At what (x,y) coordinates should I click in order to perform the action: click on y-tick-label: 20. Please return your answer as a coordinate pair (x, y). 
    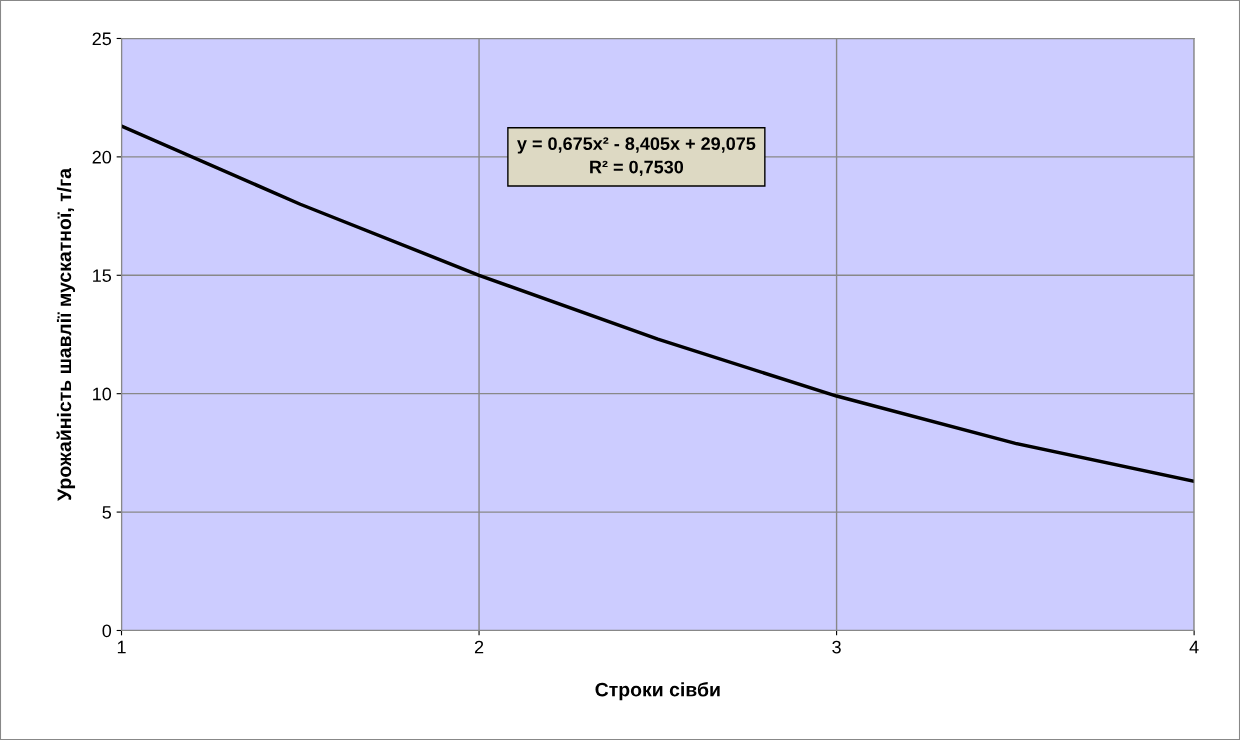
    Looking at the image, I should click on (102, 157).